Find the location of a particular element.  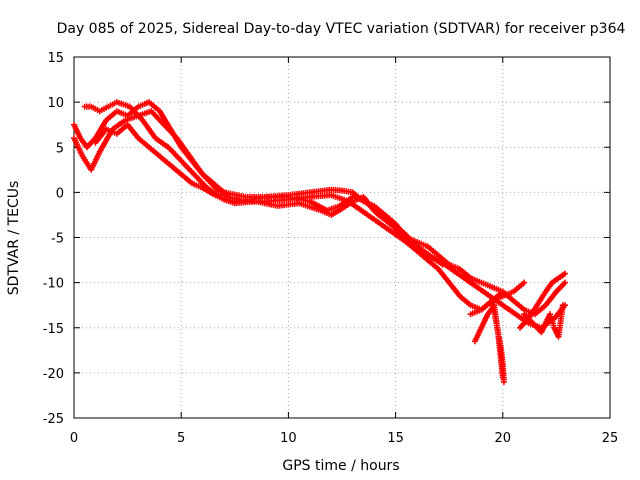

y-tick-label: -25 is located at coordinates (53, 419).